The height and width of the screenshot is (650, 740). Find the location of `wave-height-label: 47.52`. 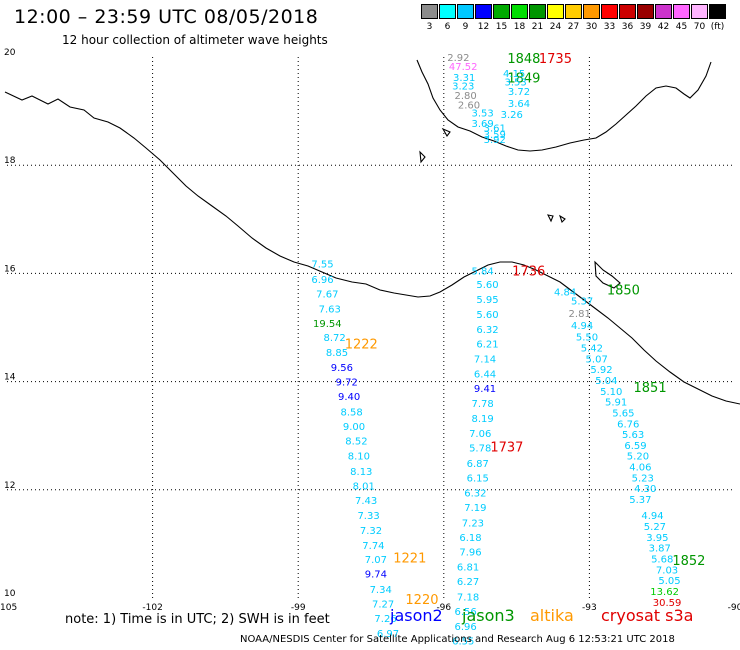

wave-height-label: 47.52 is located at coordinates (463, 67).